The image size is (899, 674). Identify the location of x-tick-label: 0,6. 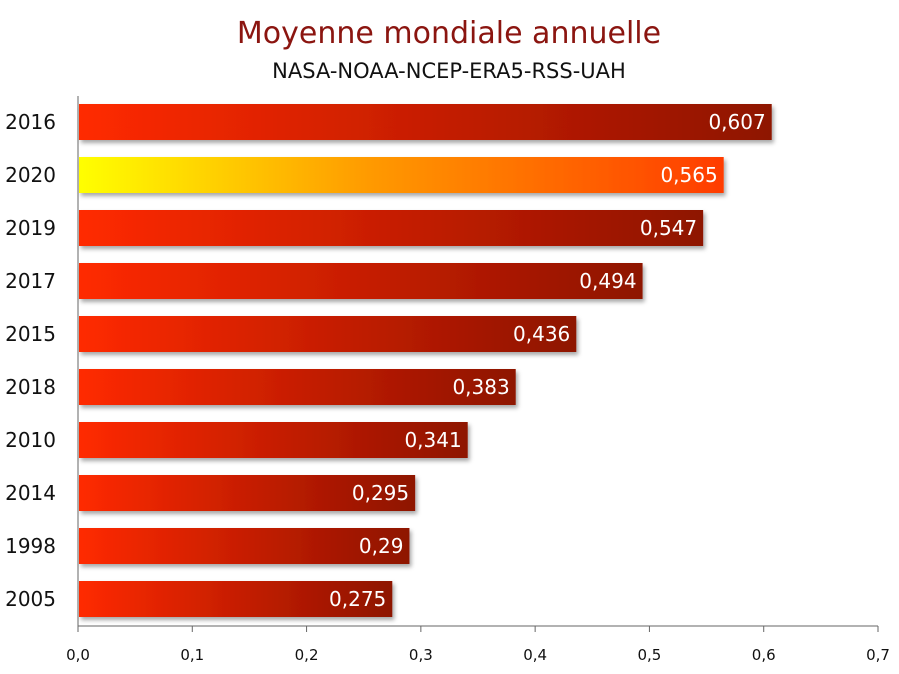
(764, 655).